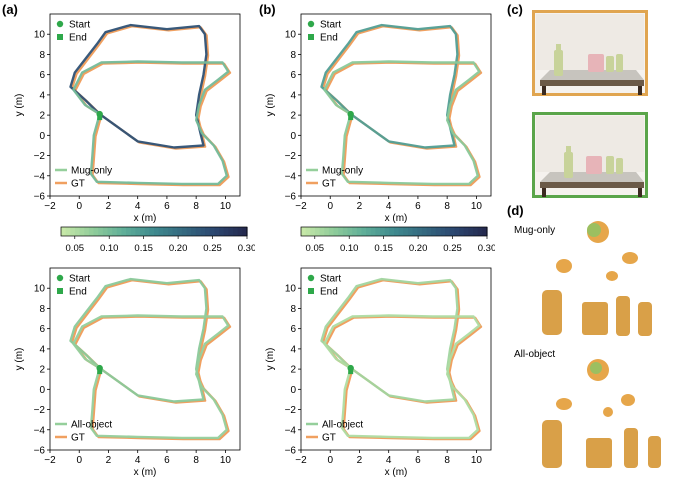 This screenshot has height=481, width=677. I want to click on point-cloud-mug-only, so click(597, 278).